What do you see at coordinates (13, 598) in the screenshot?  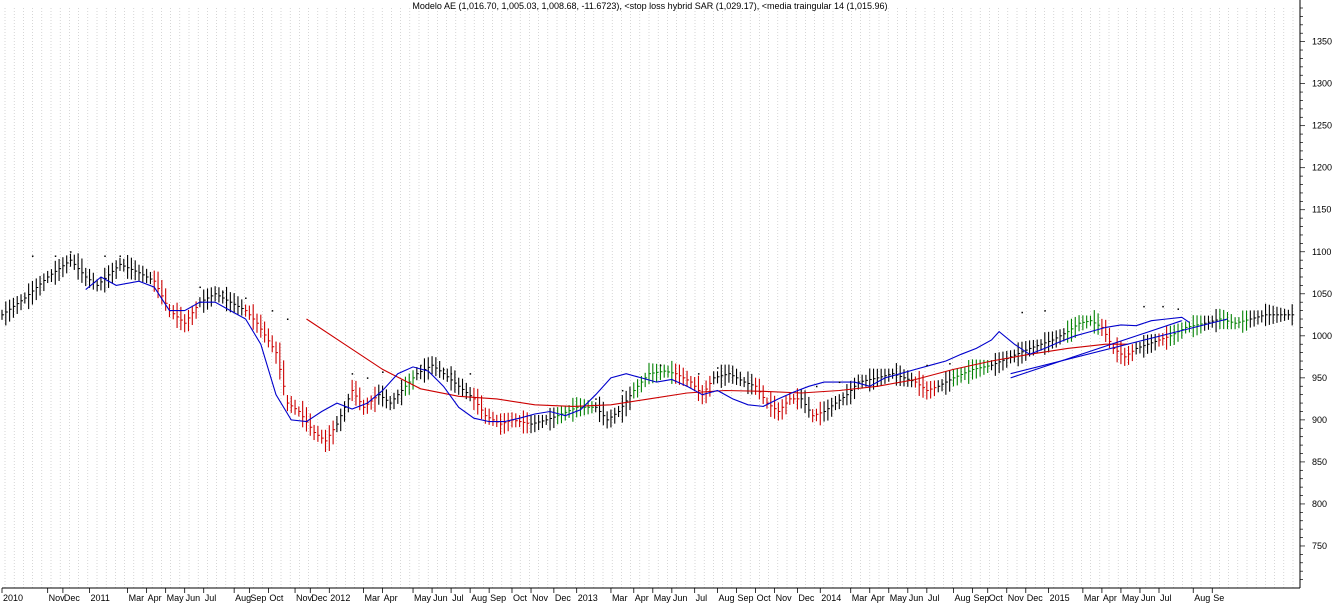 I see `x-tick-label: 2010` at bounding box center [13, 598].